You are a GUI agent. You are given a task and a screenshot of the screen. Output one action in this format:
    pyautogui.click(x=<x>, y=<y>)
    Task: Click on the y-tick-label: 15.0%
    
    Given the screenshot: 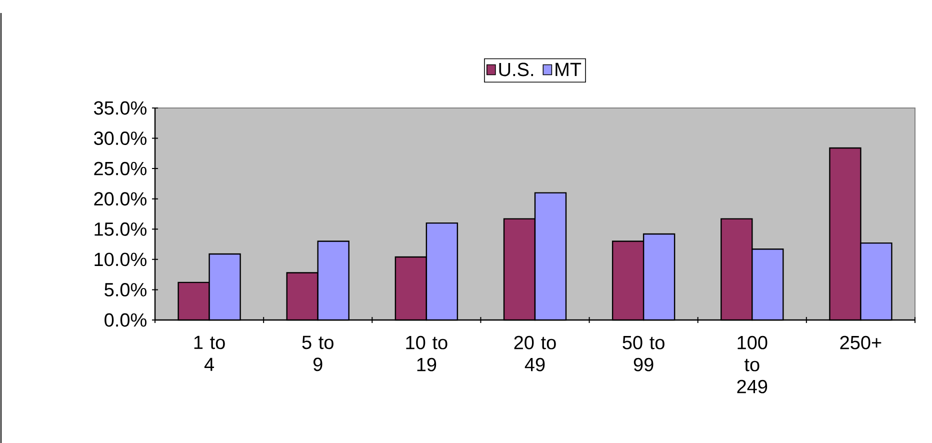 What is the action you would take?
    pyautogui.click(x=120, y=229)
    